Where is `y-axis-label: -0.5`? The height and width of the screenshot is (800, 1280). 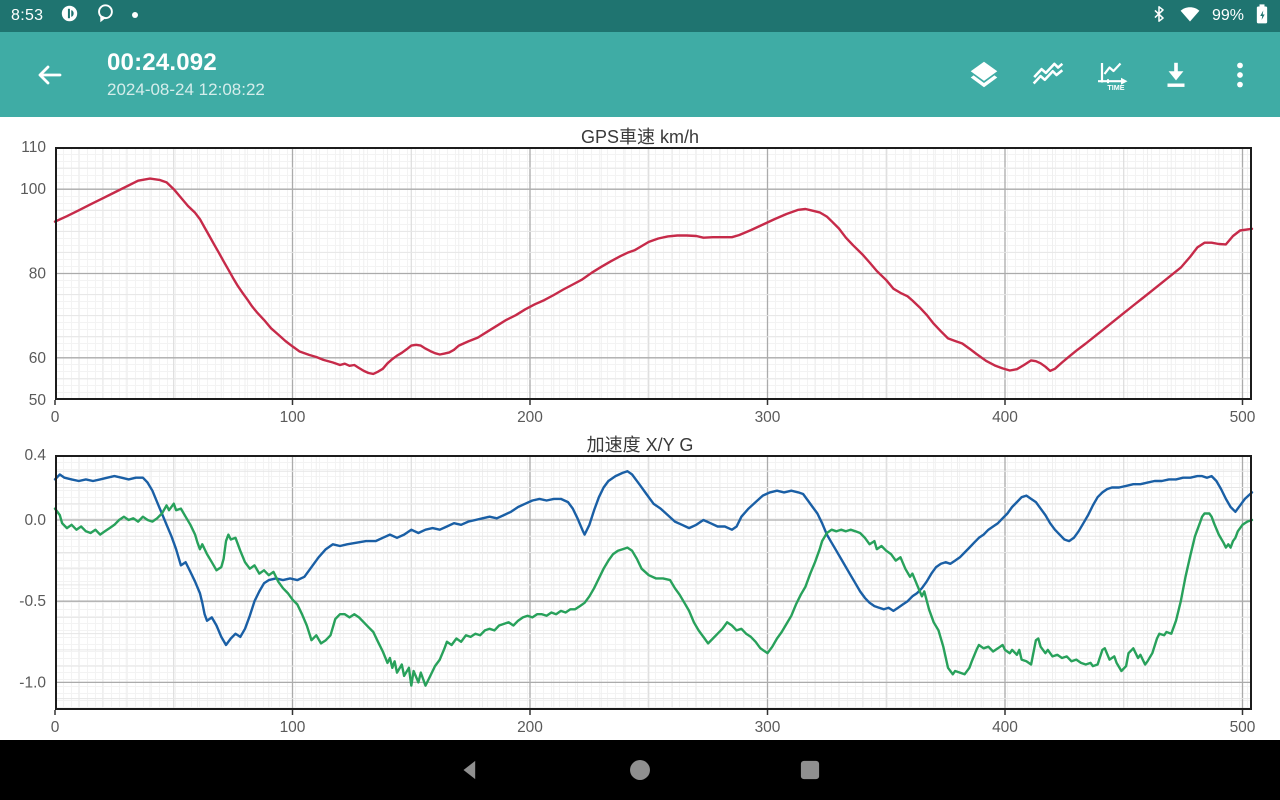
y-axis-label: -0.5 is located at coordinates (32, 601).